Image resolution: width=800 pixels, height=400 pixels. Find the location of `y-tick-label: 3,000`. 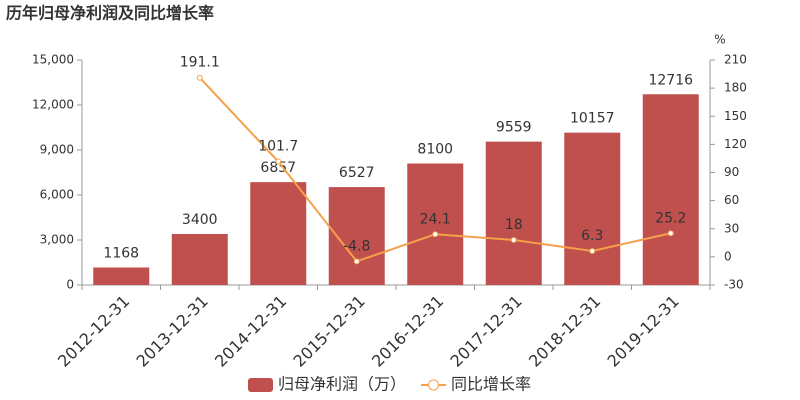

y-tick-label: 3,000 is located at coordinates (57, 240).